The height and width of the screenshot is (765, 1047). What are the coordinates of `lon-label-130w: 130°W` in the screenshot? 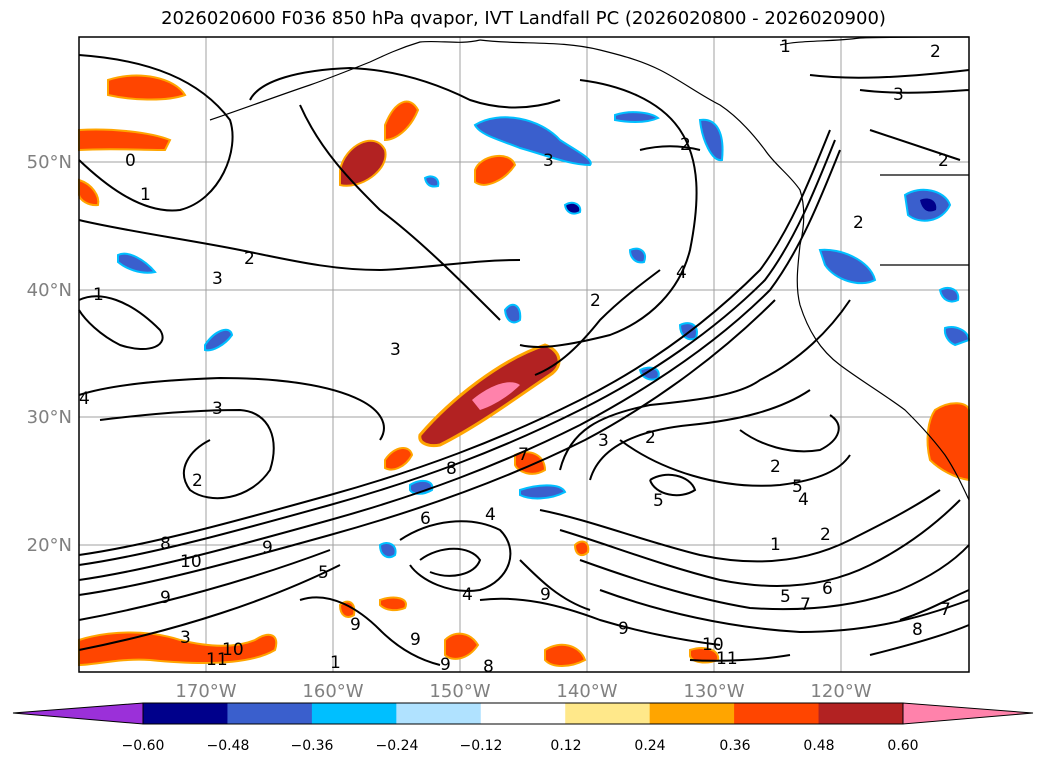 It's located at (713, 691).